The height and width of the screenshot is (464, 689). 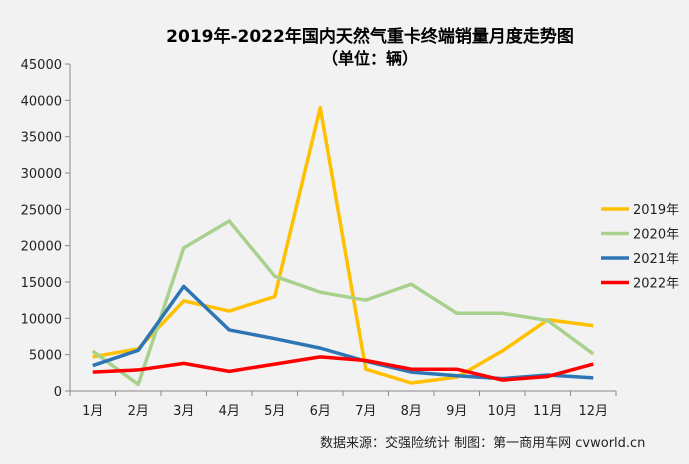 What do you see at coordinates (229, 411) in the screenshot?
I see `x-tick-label: 4月` at bounding box center [229, 411].